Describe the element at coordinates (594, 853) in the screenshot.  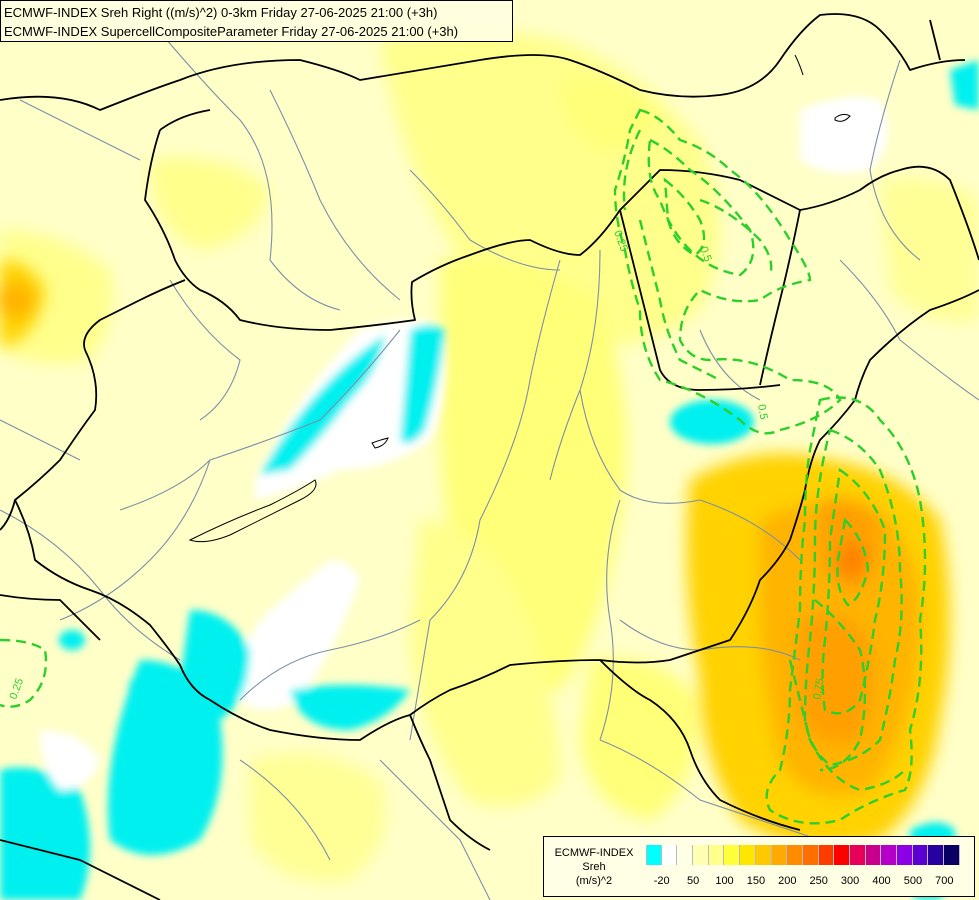
I see `legend-title: ECMWF-INDEX` at that location.